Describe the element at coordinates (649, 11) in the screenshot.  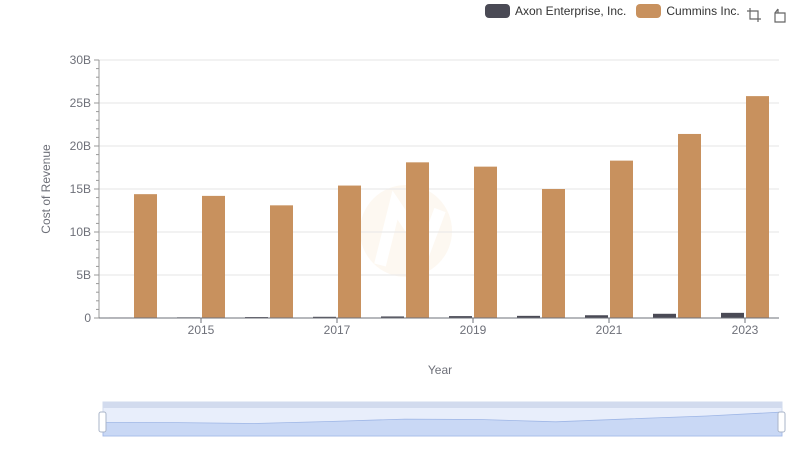
I see `legend-swatch-cummins` at that location.